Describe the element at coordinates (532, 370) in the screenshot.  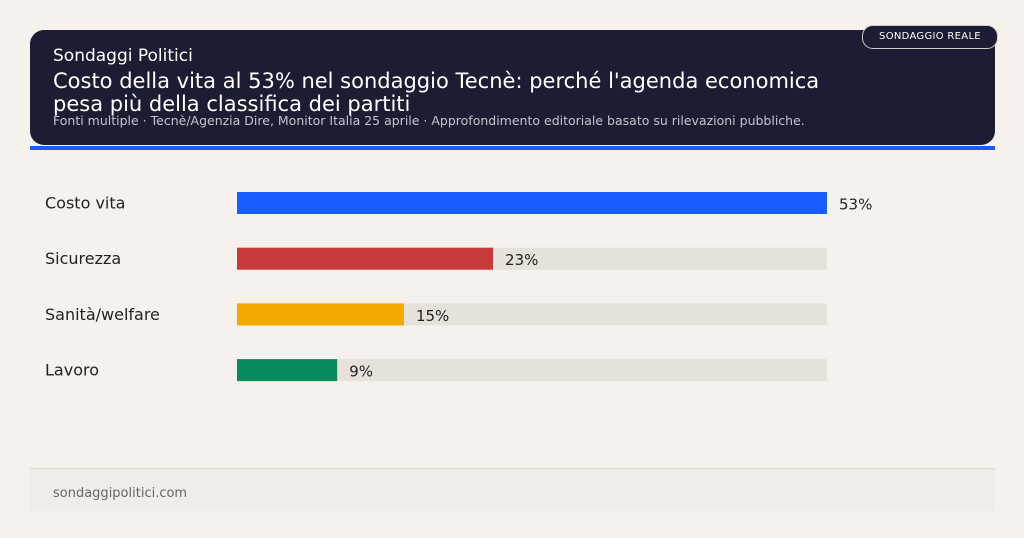
I see `bar-track` at that location.